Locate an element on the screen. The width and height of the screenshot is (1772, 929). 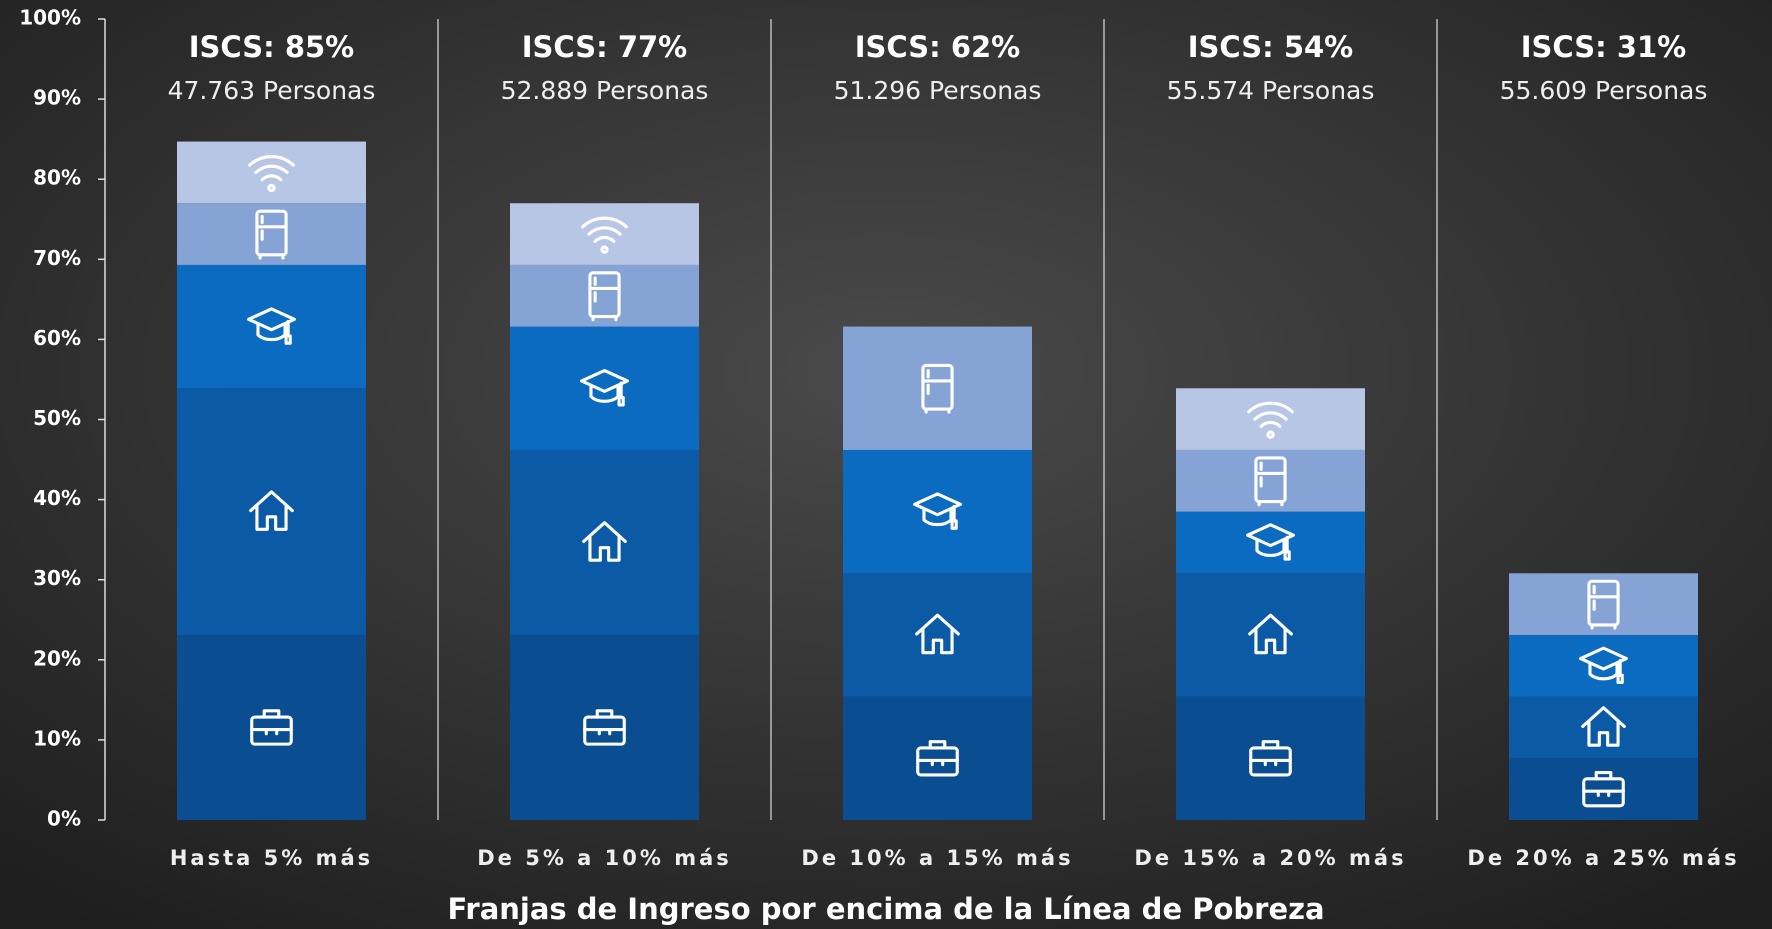
annotation-subtitle: 55.574 Personas is located at coordinates (1271, 90).